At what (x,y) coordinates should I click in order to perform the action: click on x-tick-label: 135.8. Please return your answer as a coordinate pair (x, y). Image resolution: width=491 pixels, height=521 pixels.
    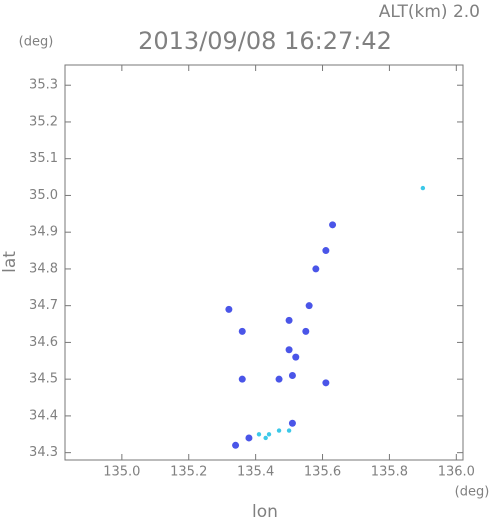
    Looking at the image, I should click on (389, 472).